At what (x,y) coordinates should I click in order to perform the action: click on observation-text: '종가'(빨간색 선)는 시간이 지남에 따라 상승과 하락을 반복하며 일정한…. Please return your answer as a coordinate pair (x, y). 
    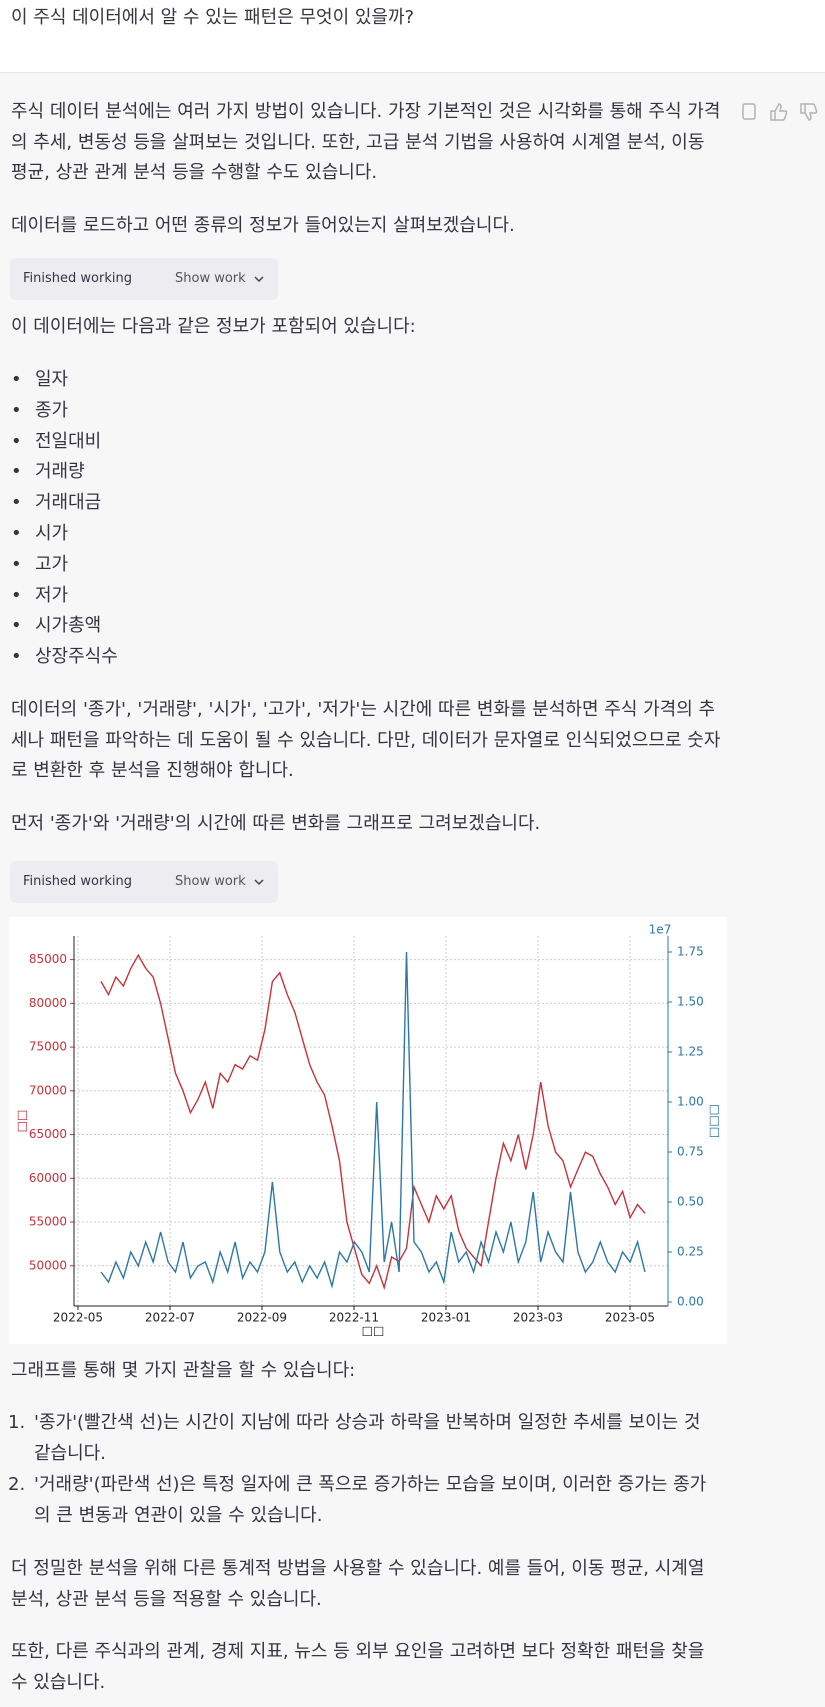
    Looking at the image, I should click on (367, 1438).